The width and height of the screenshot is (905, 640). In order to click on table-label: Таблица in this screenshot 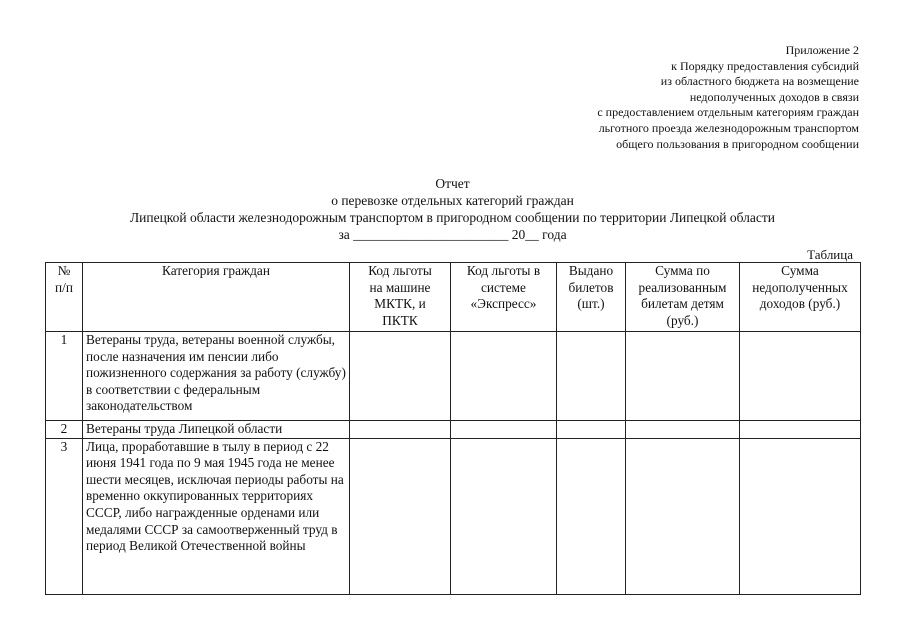, I will do `click(830, 254)`.